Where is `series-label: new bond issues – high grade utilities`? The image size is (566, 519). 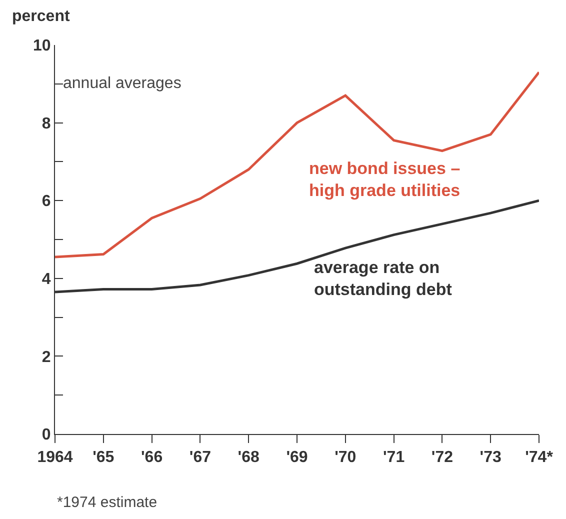 series-label: new bond issues – high grade utilities is located at coordinates (384, 179).